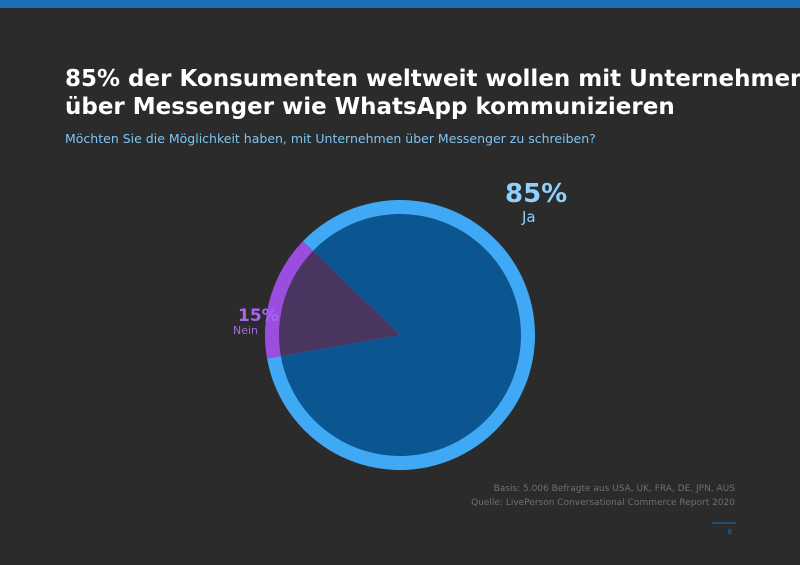  I want to click on slice-label: Nein, so click(245, 330).